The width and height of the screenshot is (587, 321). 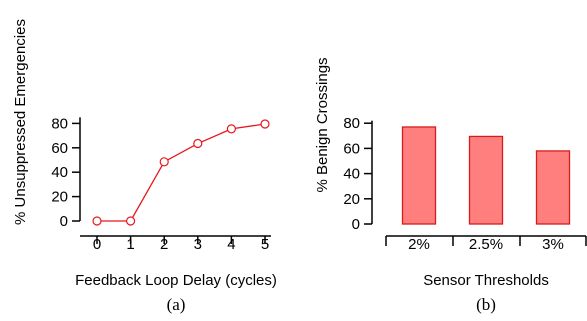 What do you see at coordinates (20, 122) in the screenshot?
I see `y-axis-label: % Unsuppressed Emergencies` at bounding box center [20, 122].